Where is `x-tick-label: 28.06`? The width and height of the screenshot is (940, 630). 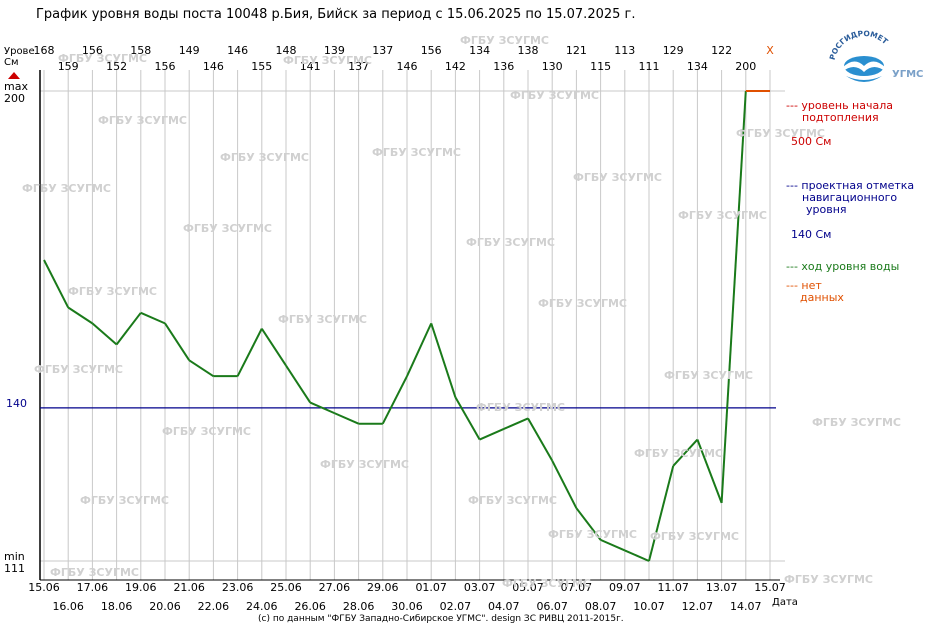
x-tick-label: 28.06 is located at coordinates (359, 606).